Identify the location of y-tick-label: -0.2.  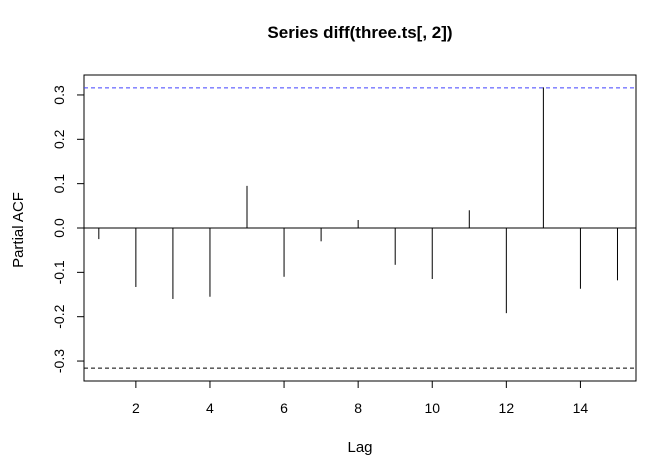
(59, 316).